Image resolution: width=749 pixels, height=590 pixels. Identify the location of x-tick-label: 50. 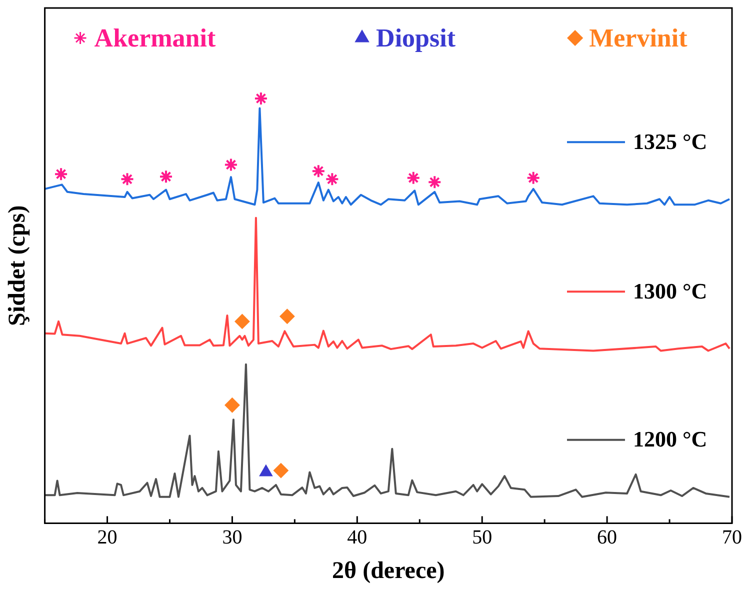
(482, 537).